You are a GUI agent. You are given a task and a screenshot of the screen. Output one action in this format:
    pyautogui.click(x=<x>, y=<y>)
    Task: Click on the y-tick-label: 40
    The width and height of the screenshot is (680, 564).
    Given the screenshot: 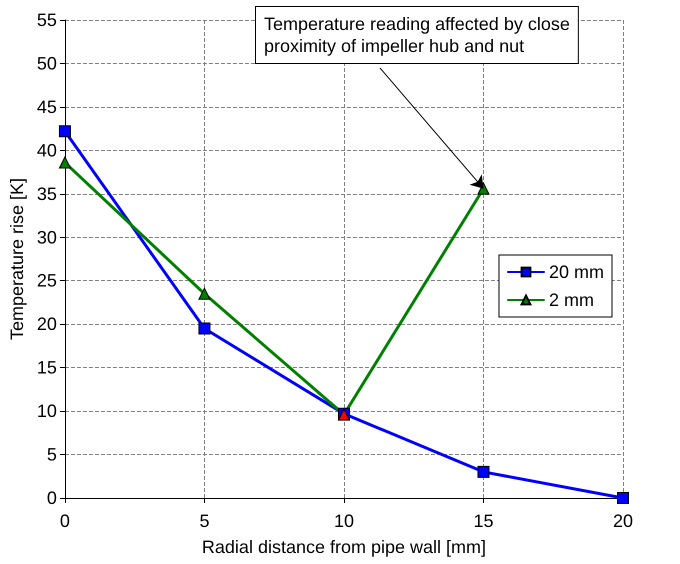 What is the action you would take?
    pyautogui.click(x=46, y=150)
    